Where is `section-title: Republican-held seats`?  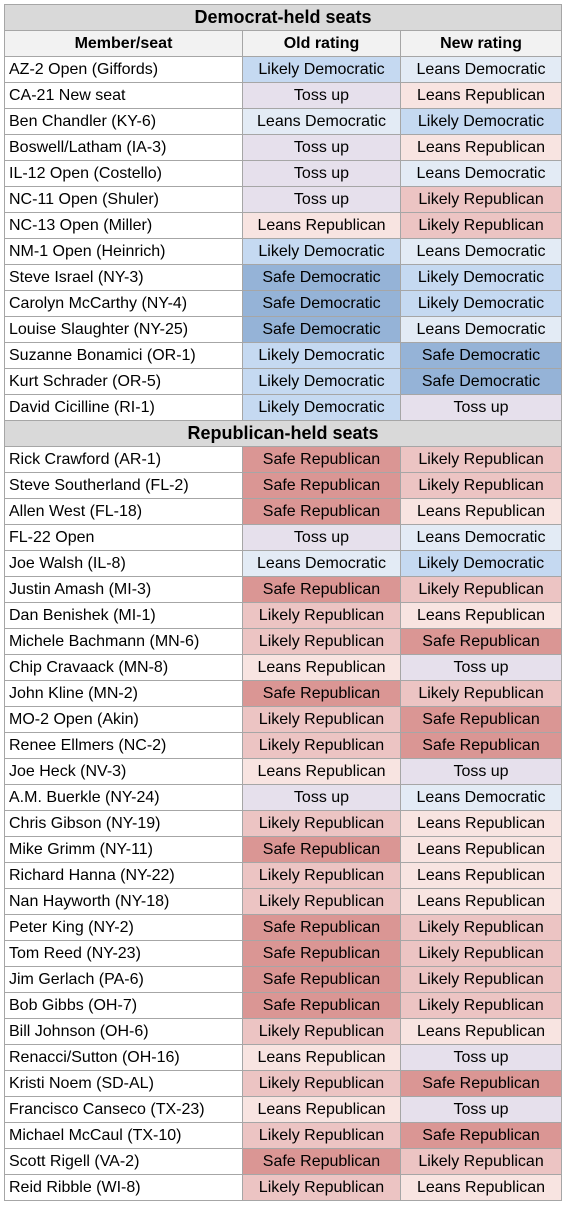 section-title: Republican-held seats is located at coordinates (283, 433).